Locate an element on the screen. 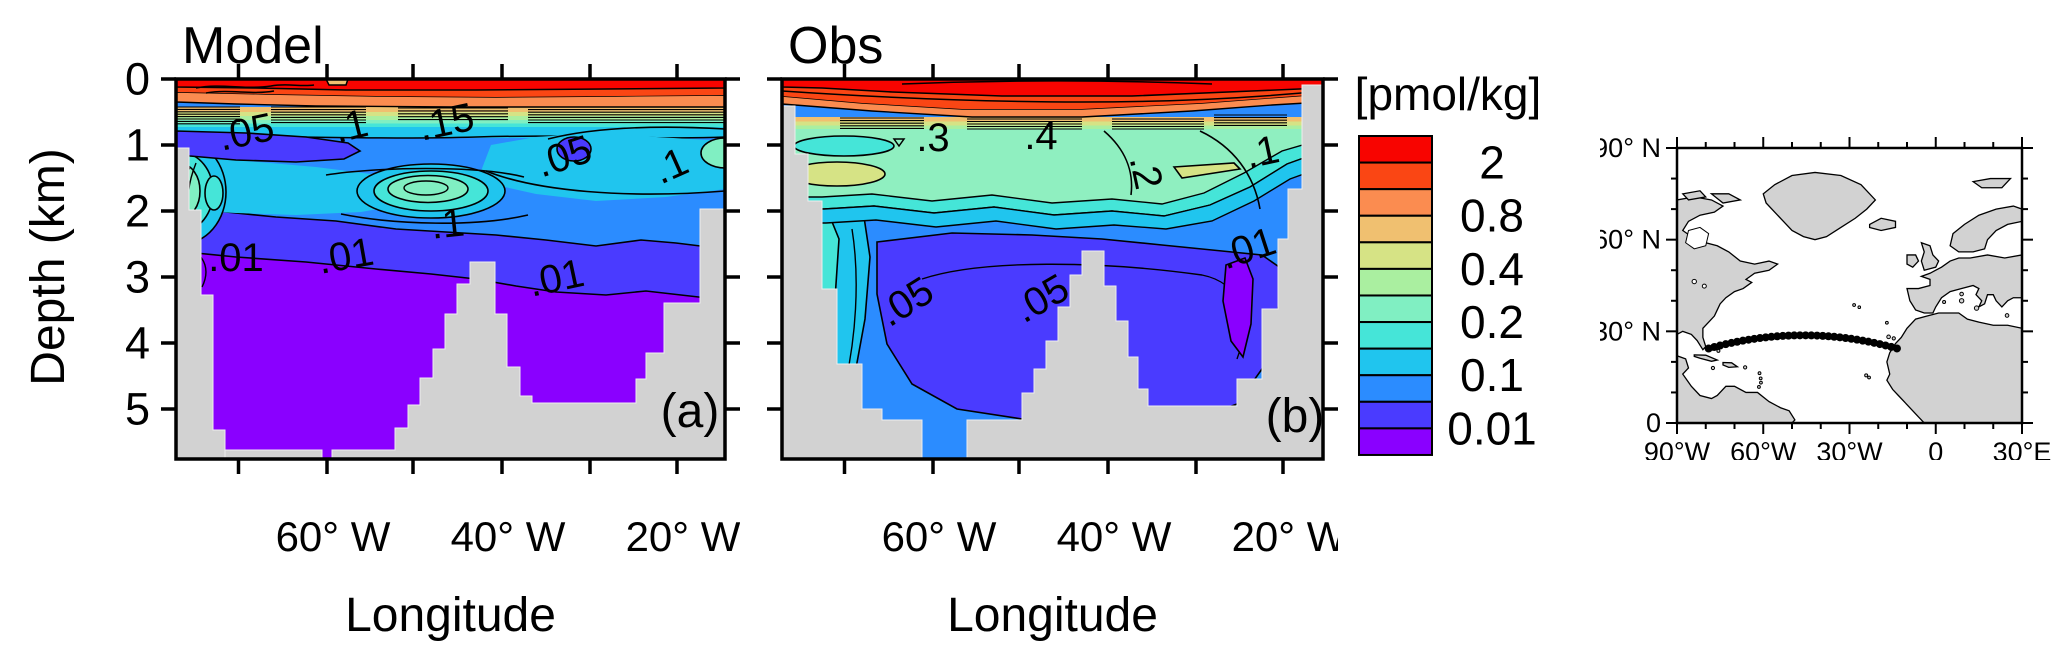  svg-text: .4 is located at coordinates (1040, 136).